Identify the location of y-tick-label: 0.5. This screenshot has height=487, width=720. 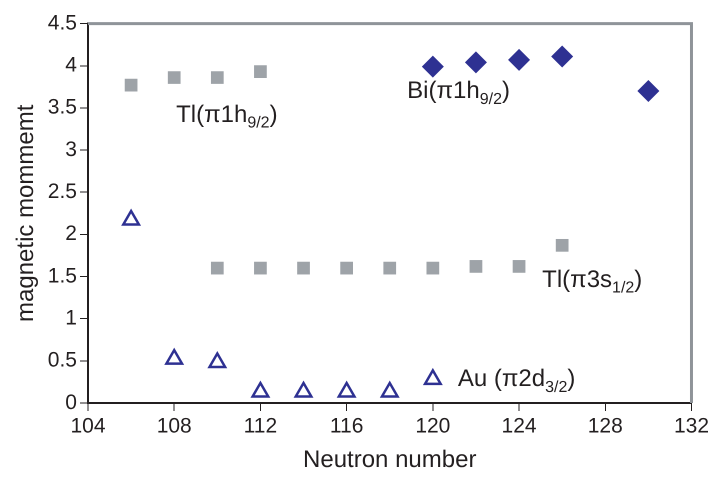
(62, 360).